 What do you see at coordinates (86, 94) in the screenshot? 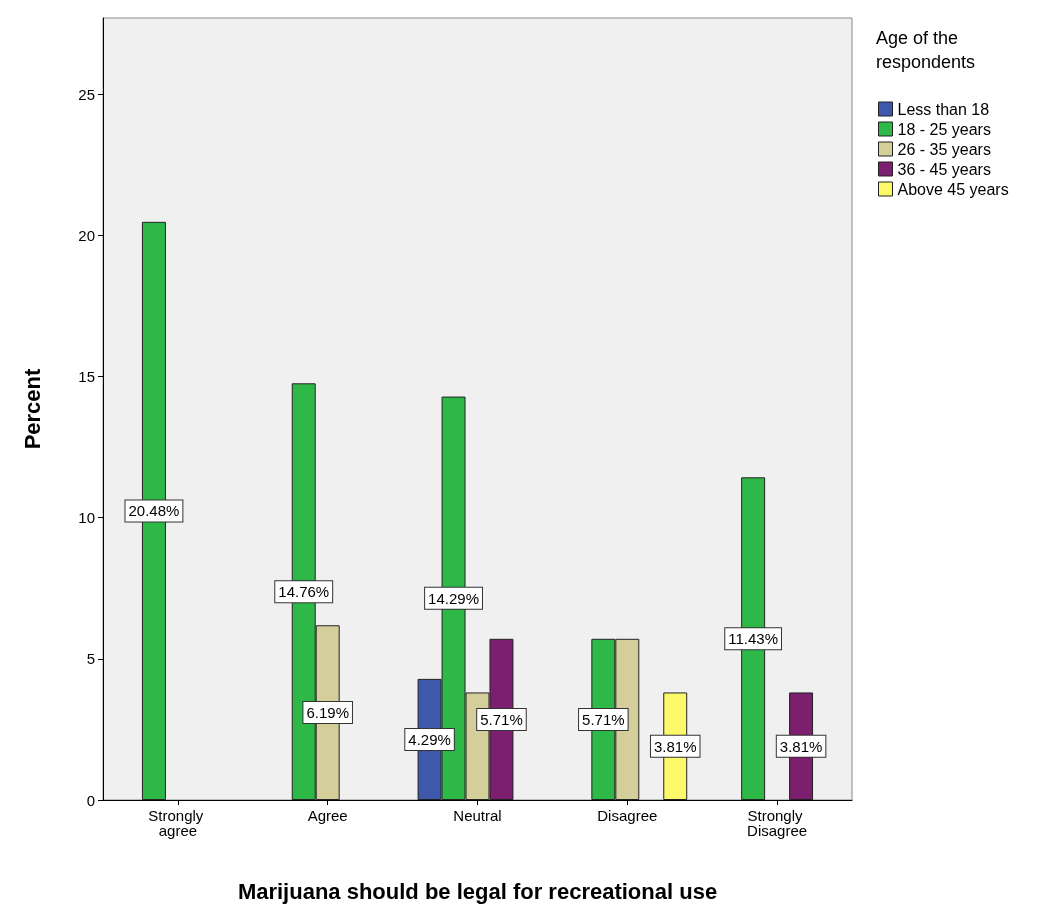
I see `y-tick-label: 25` at bounding box center [86, 94].